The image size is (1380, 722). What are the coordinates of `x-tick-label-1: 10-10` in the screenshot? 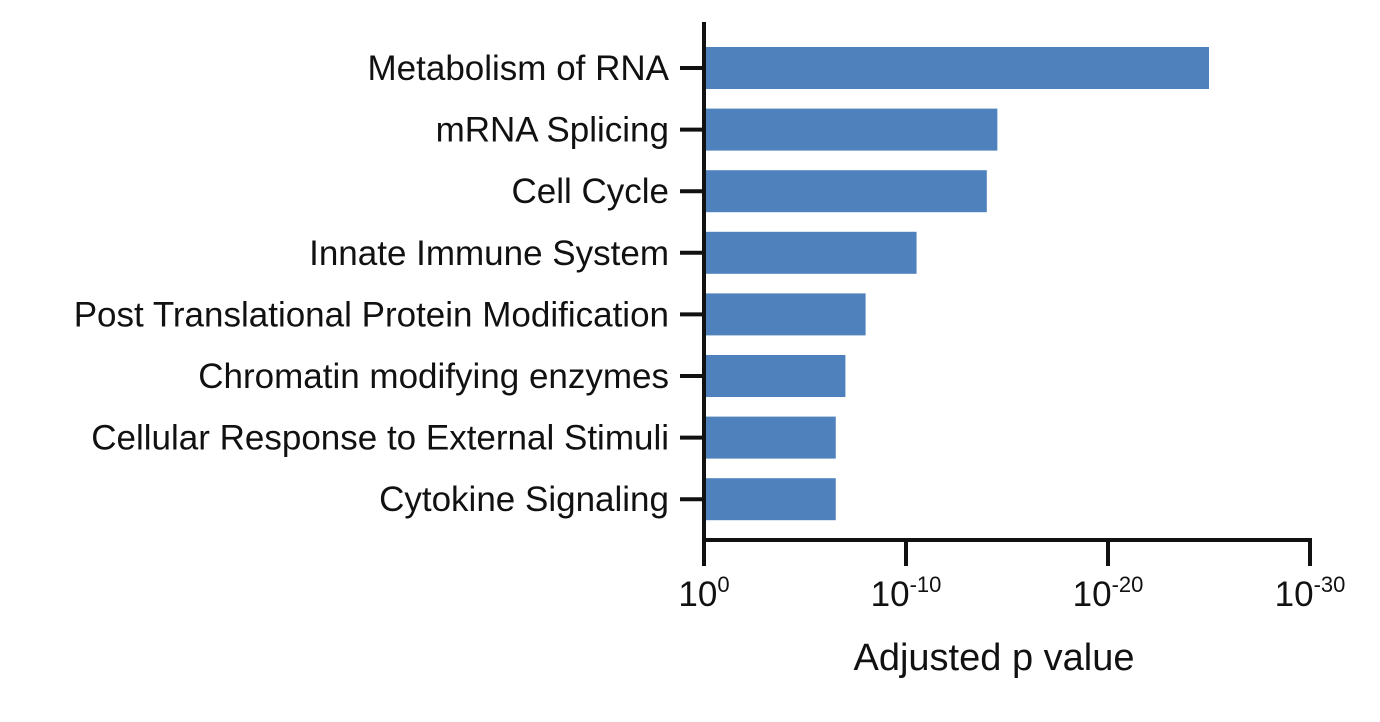 It's located at (906, 593).